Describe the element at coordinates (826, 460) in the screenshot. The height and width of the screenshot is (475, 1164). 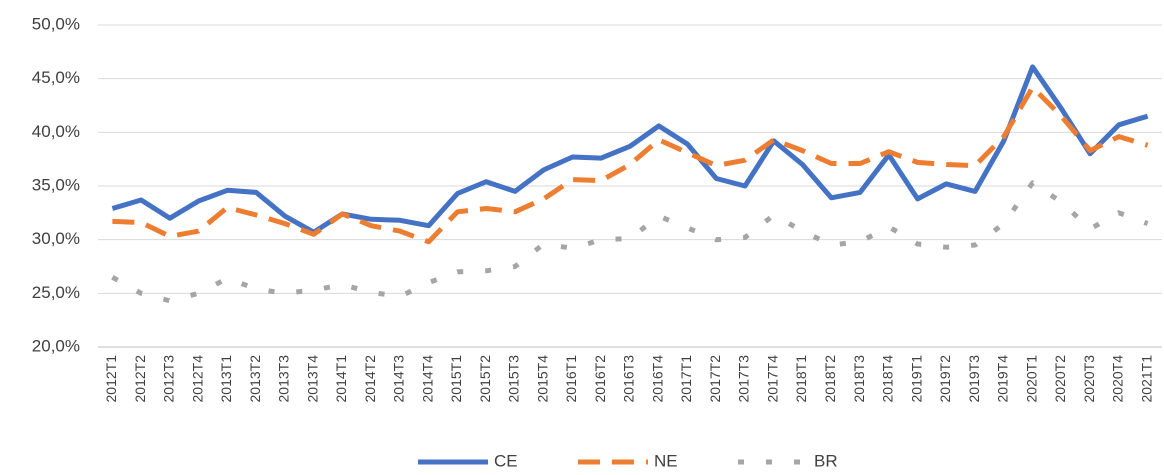
I see `legend-label: BR` at that location.